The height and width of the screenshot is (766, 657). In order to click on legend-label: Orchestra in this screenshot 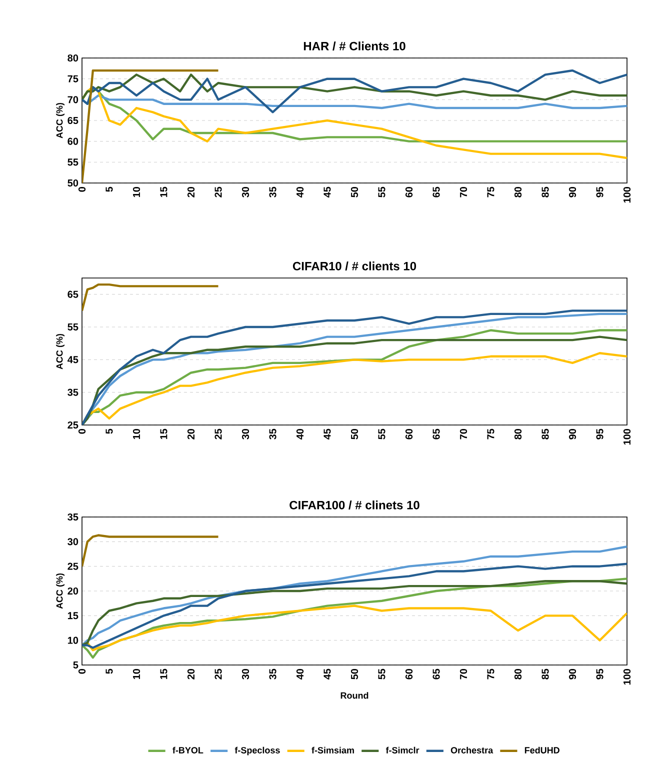, I will do `click(472, 750)`.